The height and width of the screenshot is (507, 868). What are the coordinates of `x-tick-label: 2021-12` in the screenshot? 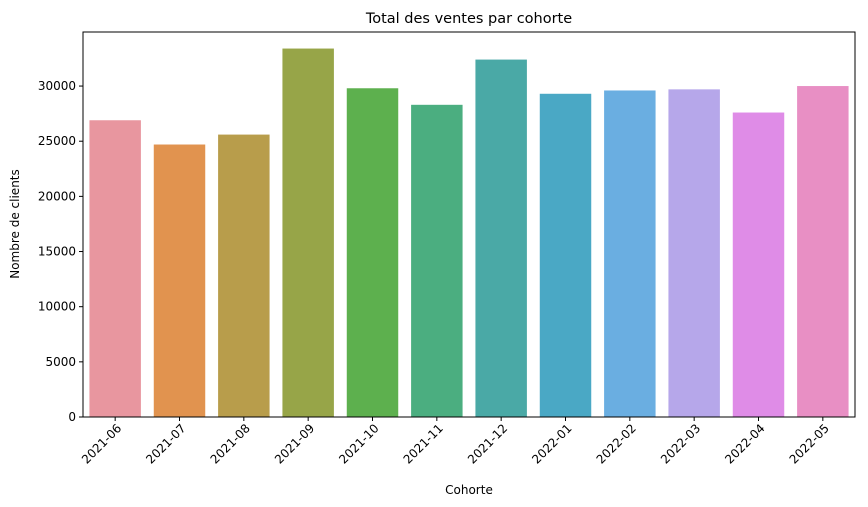 It's located at (487, 443).